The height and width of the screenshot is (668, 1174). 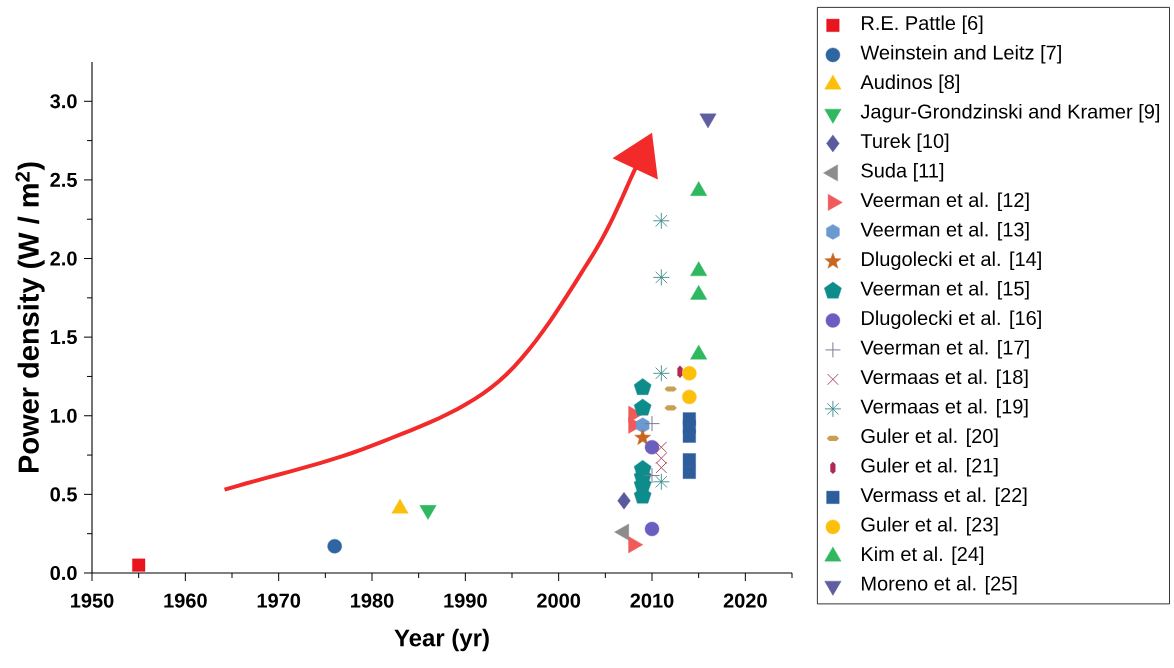 What do you see at coordinates (63, 101) in the screenshot?
I see `y-tick-label: 3.0` at bounding box center [63, 101].